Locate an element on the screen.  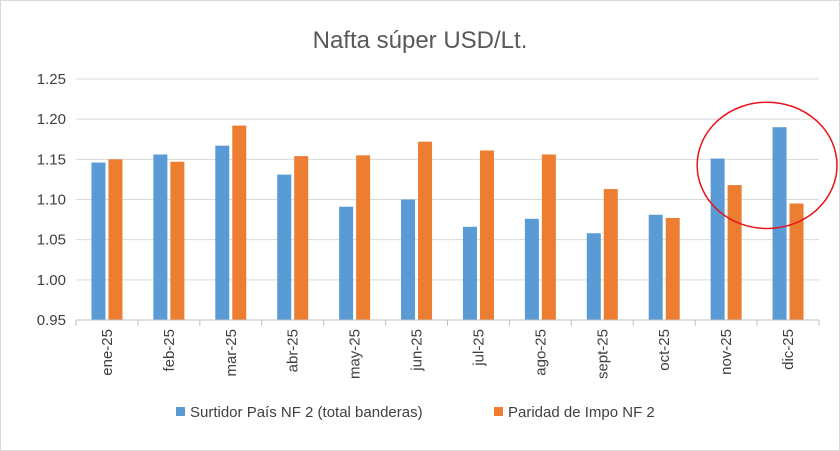
y-tick-label: 1.25 is located at coordinates (51, 79).